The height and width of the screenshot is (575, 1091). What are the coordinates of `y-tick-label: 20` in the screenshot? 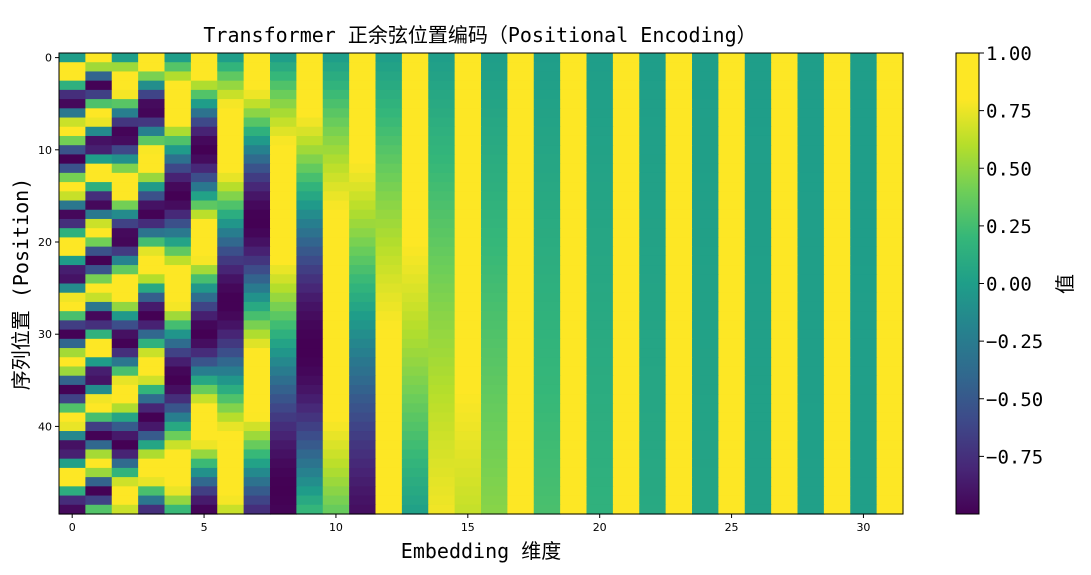 It's located at (45, 242).